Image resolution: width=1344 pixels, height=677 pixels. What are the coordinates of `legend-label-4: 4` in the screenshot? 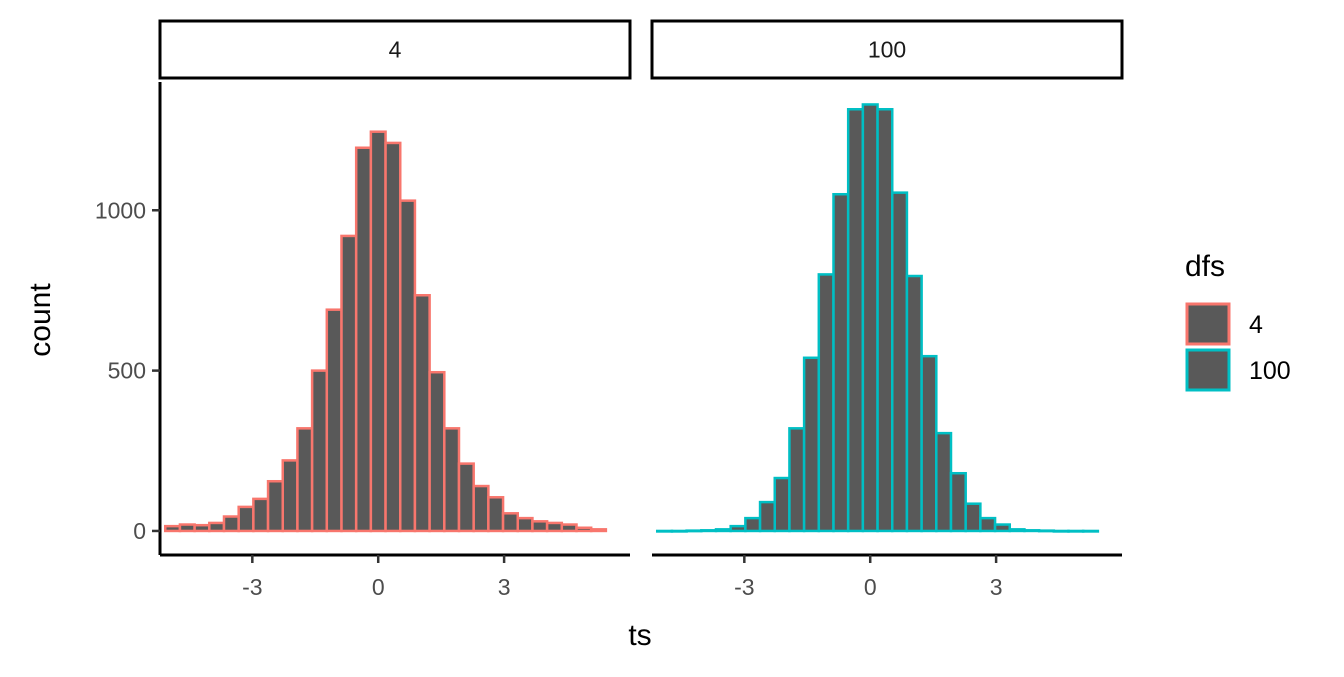 It's located at (1256, 325).